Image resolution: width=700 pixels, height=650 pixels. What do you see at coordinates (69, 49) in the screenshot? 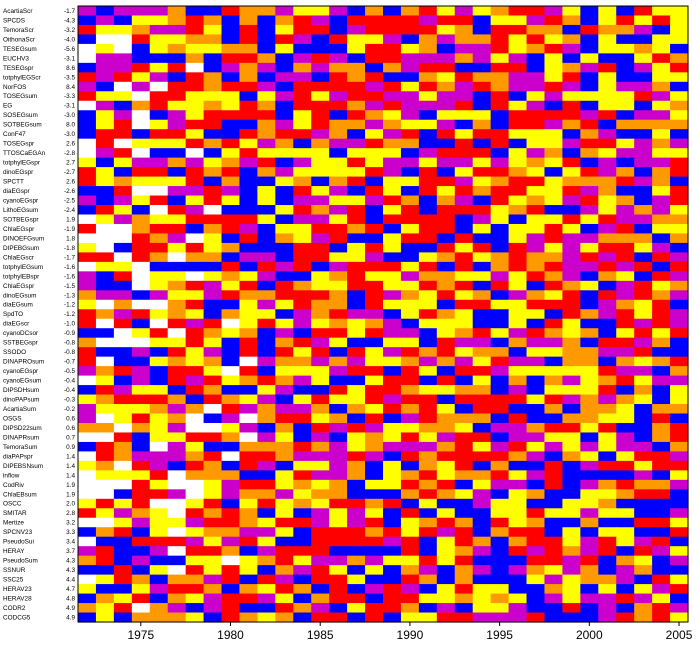
I see `row-value: -5.6` at bounding box center [69, 49].